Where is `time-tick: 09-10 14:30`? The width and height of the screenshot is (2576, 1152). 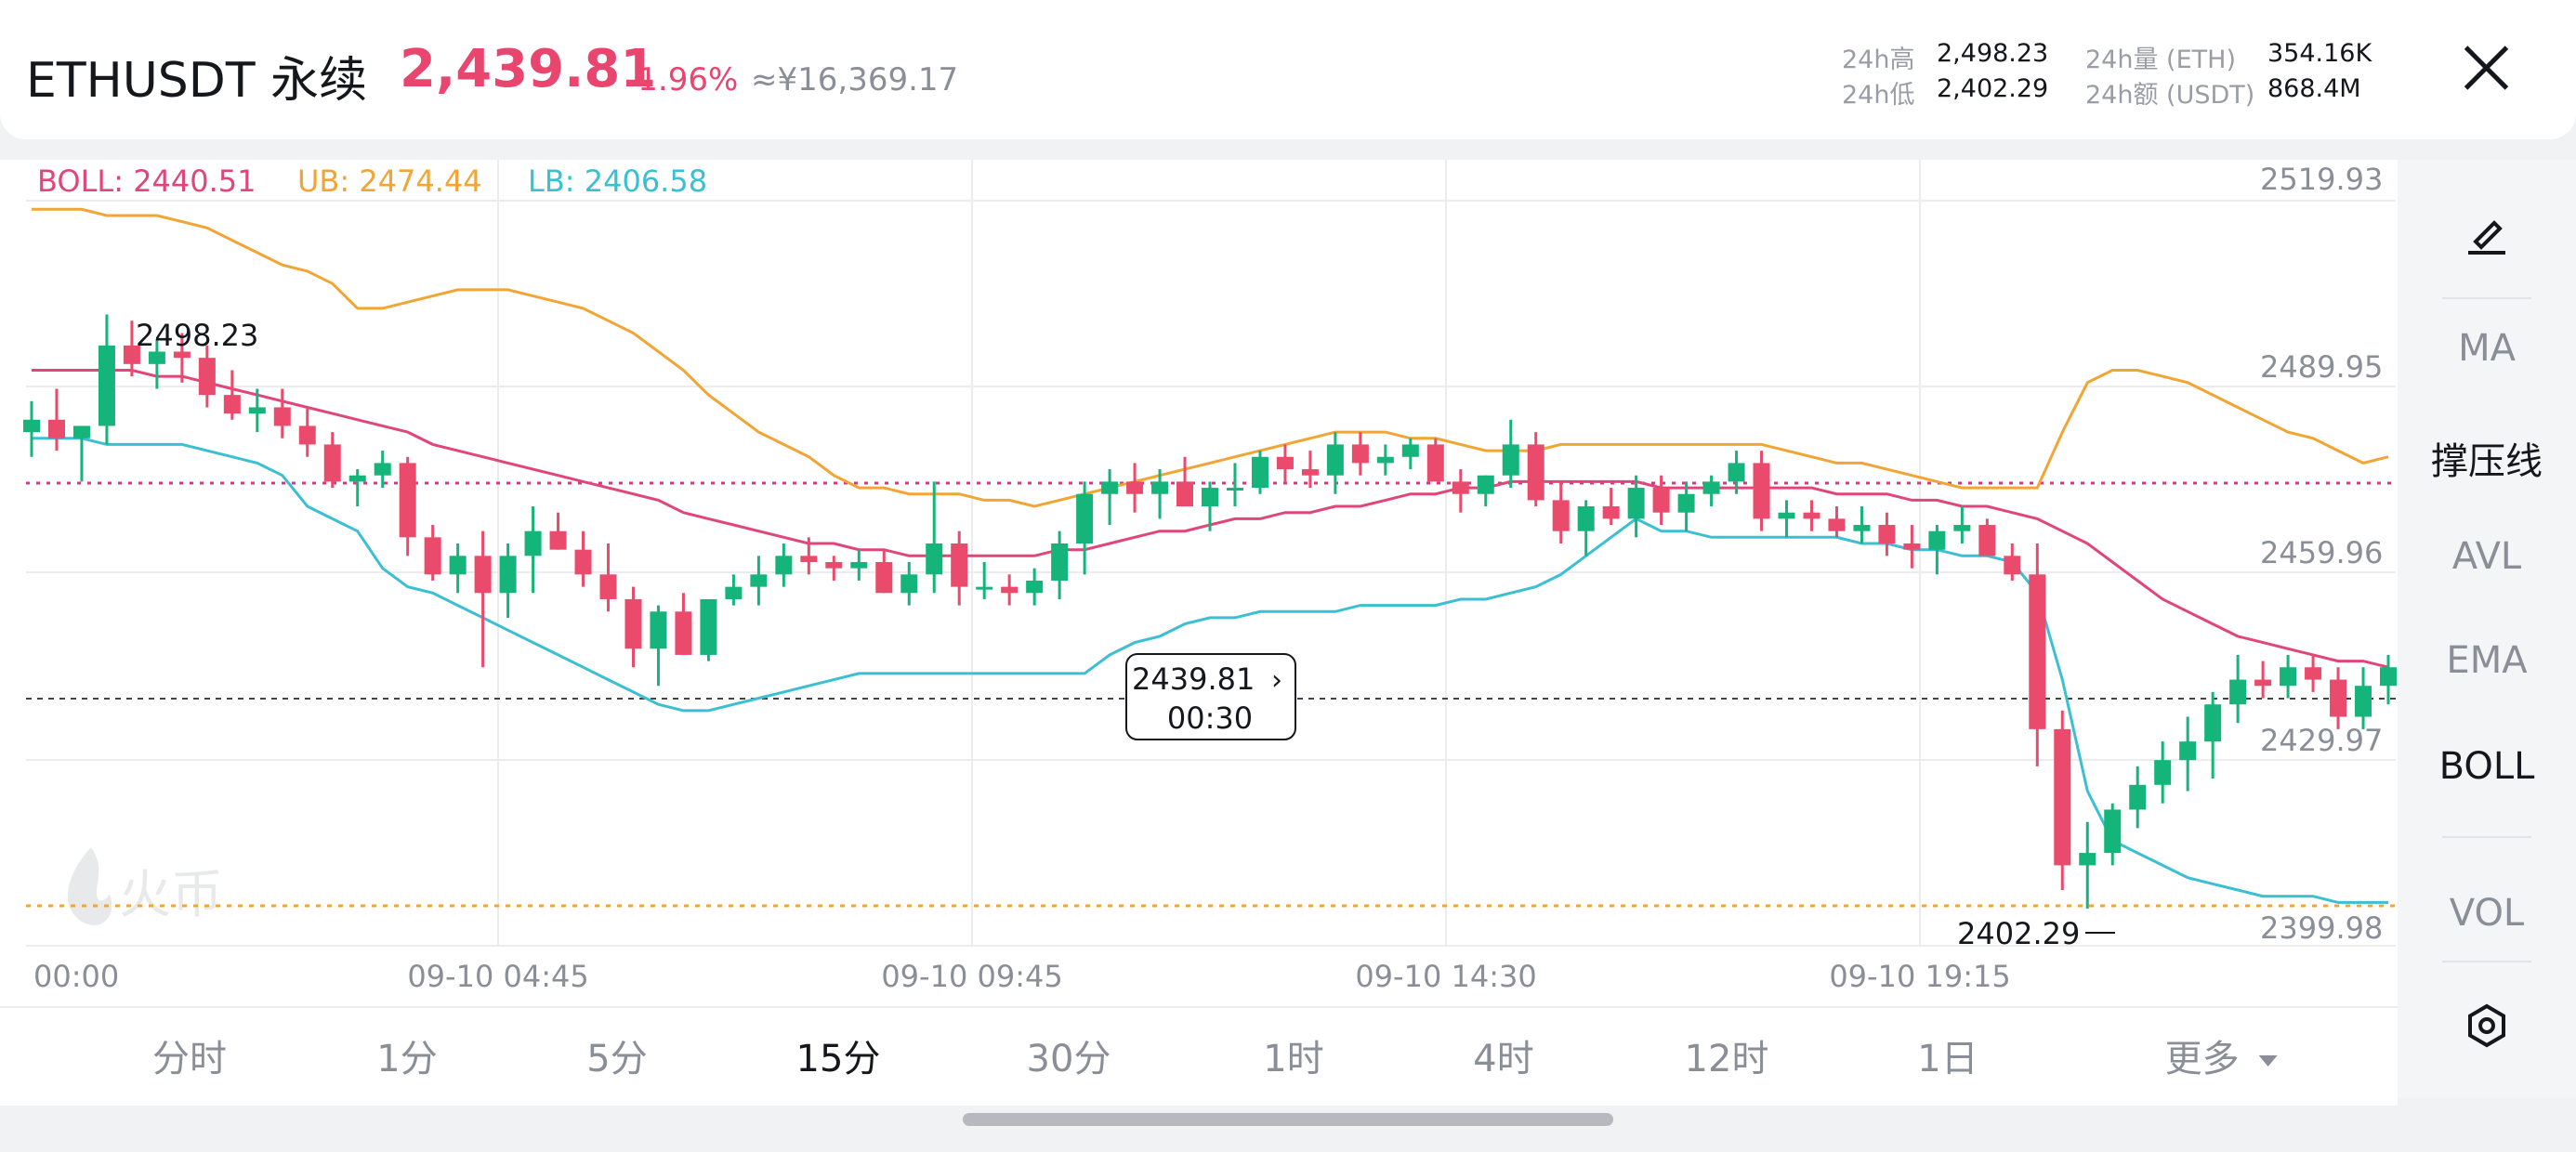
time-tick: 09-10 14:30 is located at coordinates (1445, 976).